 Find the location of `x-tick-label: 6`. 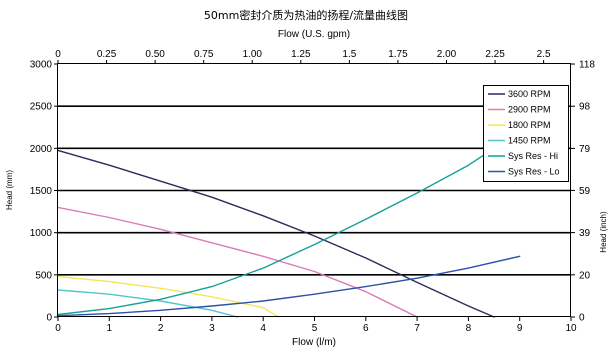

x-tick-label: 6 is located at coordinates (366, 328).